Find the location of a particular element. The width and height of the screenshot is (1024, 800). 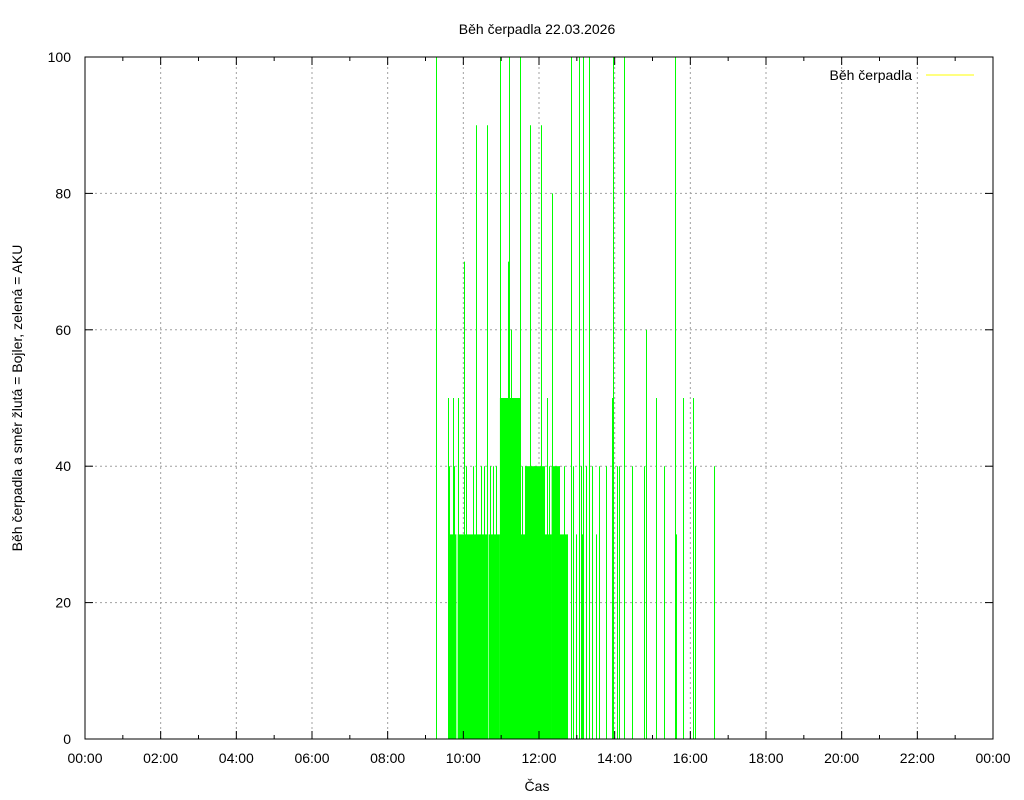

y-tick-label: 60 is located at coordinates (63, 330).